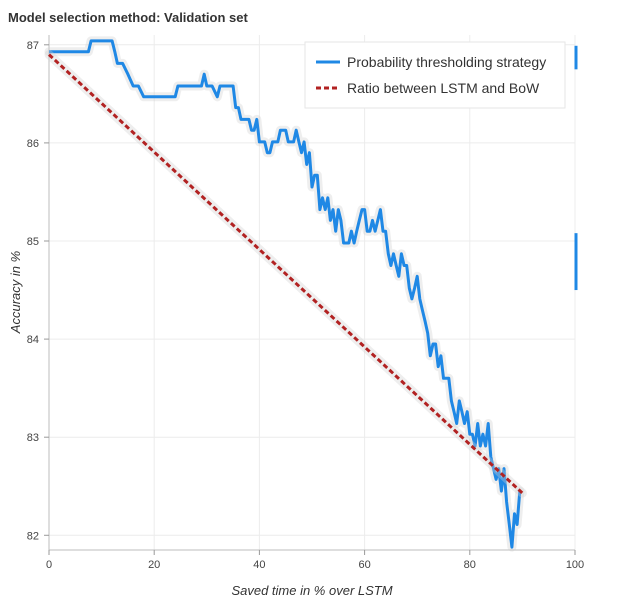 This screenshot has height=607, width=622. Describe the element at coordinates (311, 590) in the screenshot. I see `x-axis-title: Saved time in % over LSTM` at that location.